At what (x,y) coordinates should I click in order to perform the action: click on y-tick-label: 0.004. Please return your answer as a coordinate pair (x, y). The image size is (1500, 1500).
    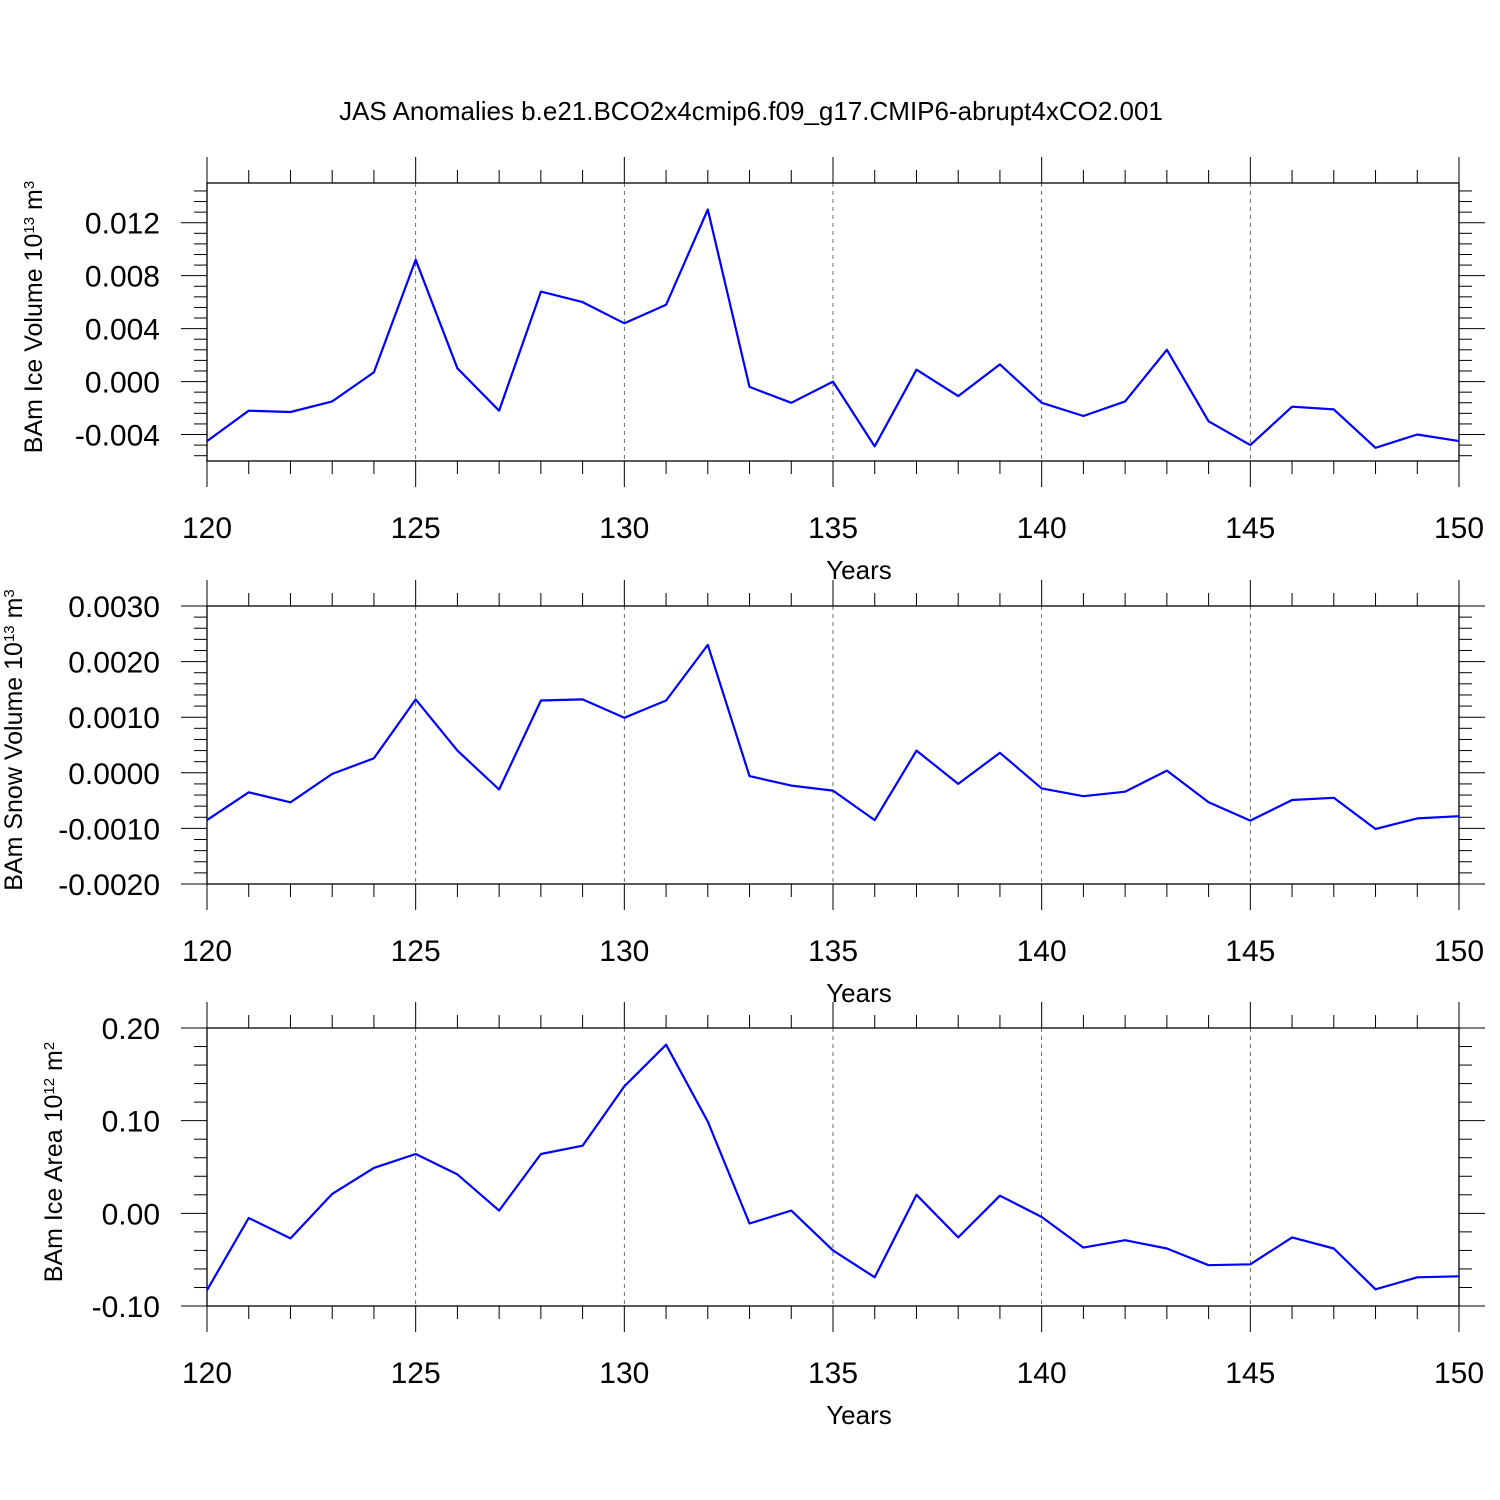
    Looking at the image, I should click on (122, 330).